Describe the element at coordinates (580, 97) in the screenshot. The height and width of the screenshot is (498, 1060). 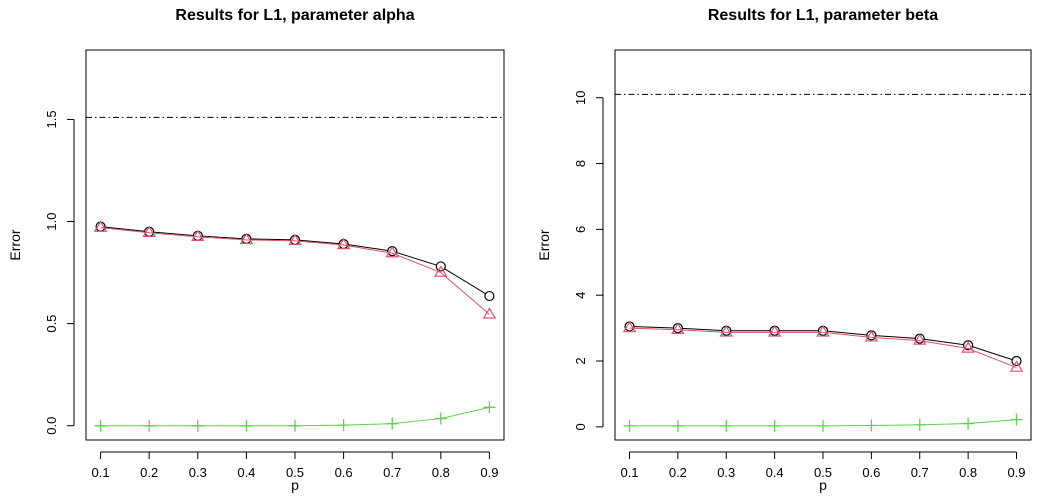
I see `y-tick-label: 10` at that location.